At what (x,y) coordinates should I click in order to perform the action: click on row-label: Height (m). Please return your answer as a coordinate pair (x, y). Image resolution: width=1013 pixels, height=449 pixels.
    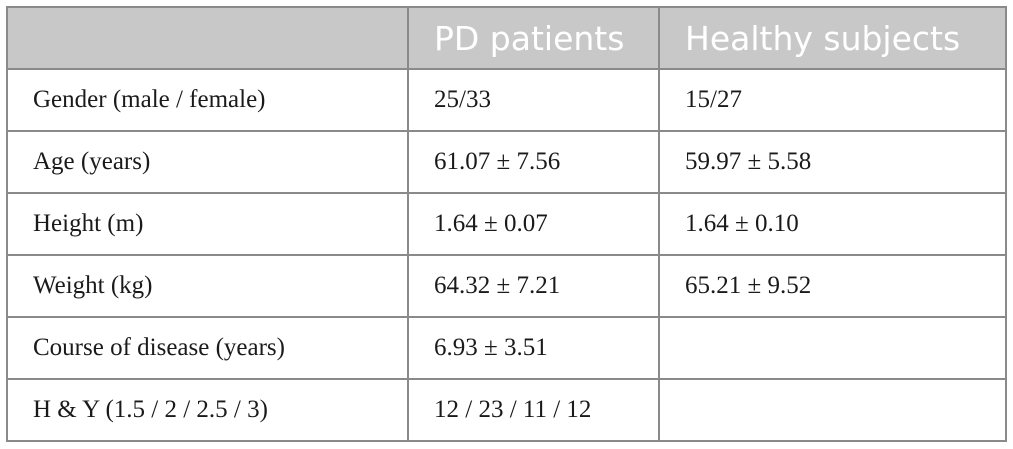
    Looking at the image, I should click on (207, 224).